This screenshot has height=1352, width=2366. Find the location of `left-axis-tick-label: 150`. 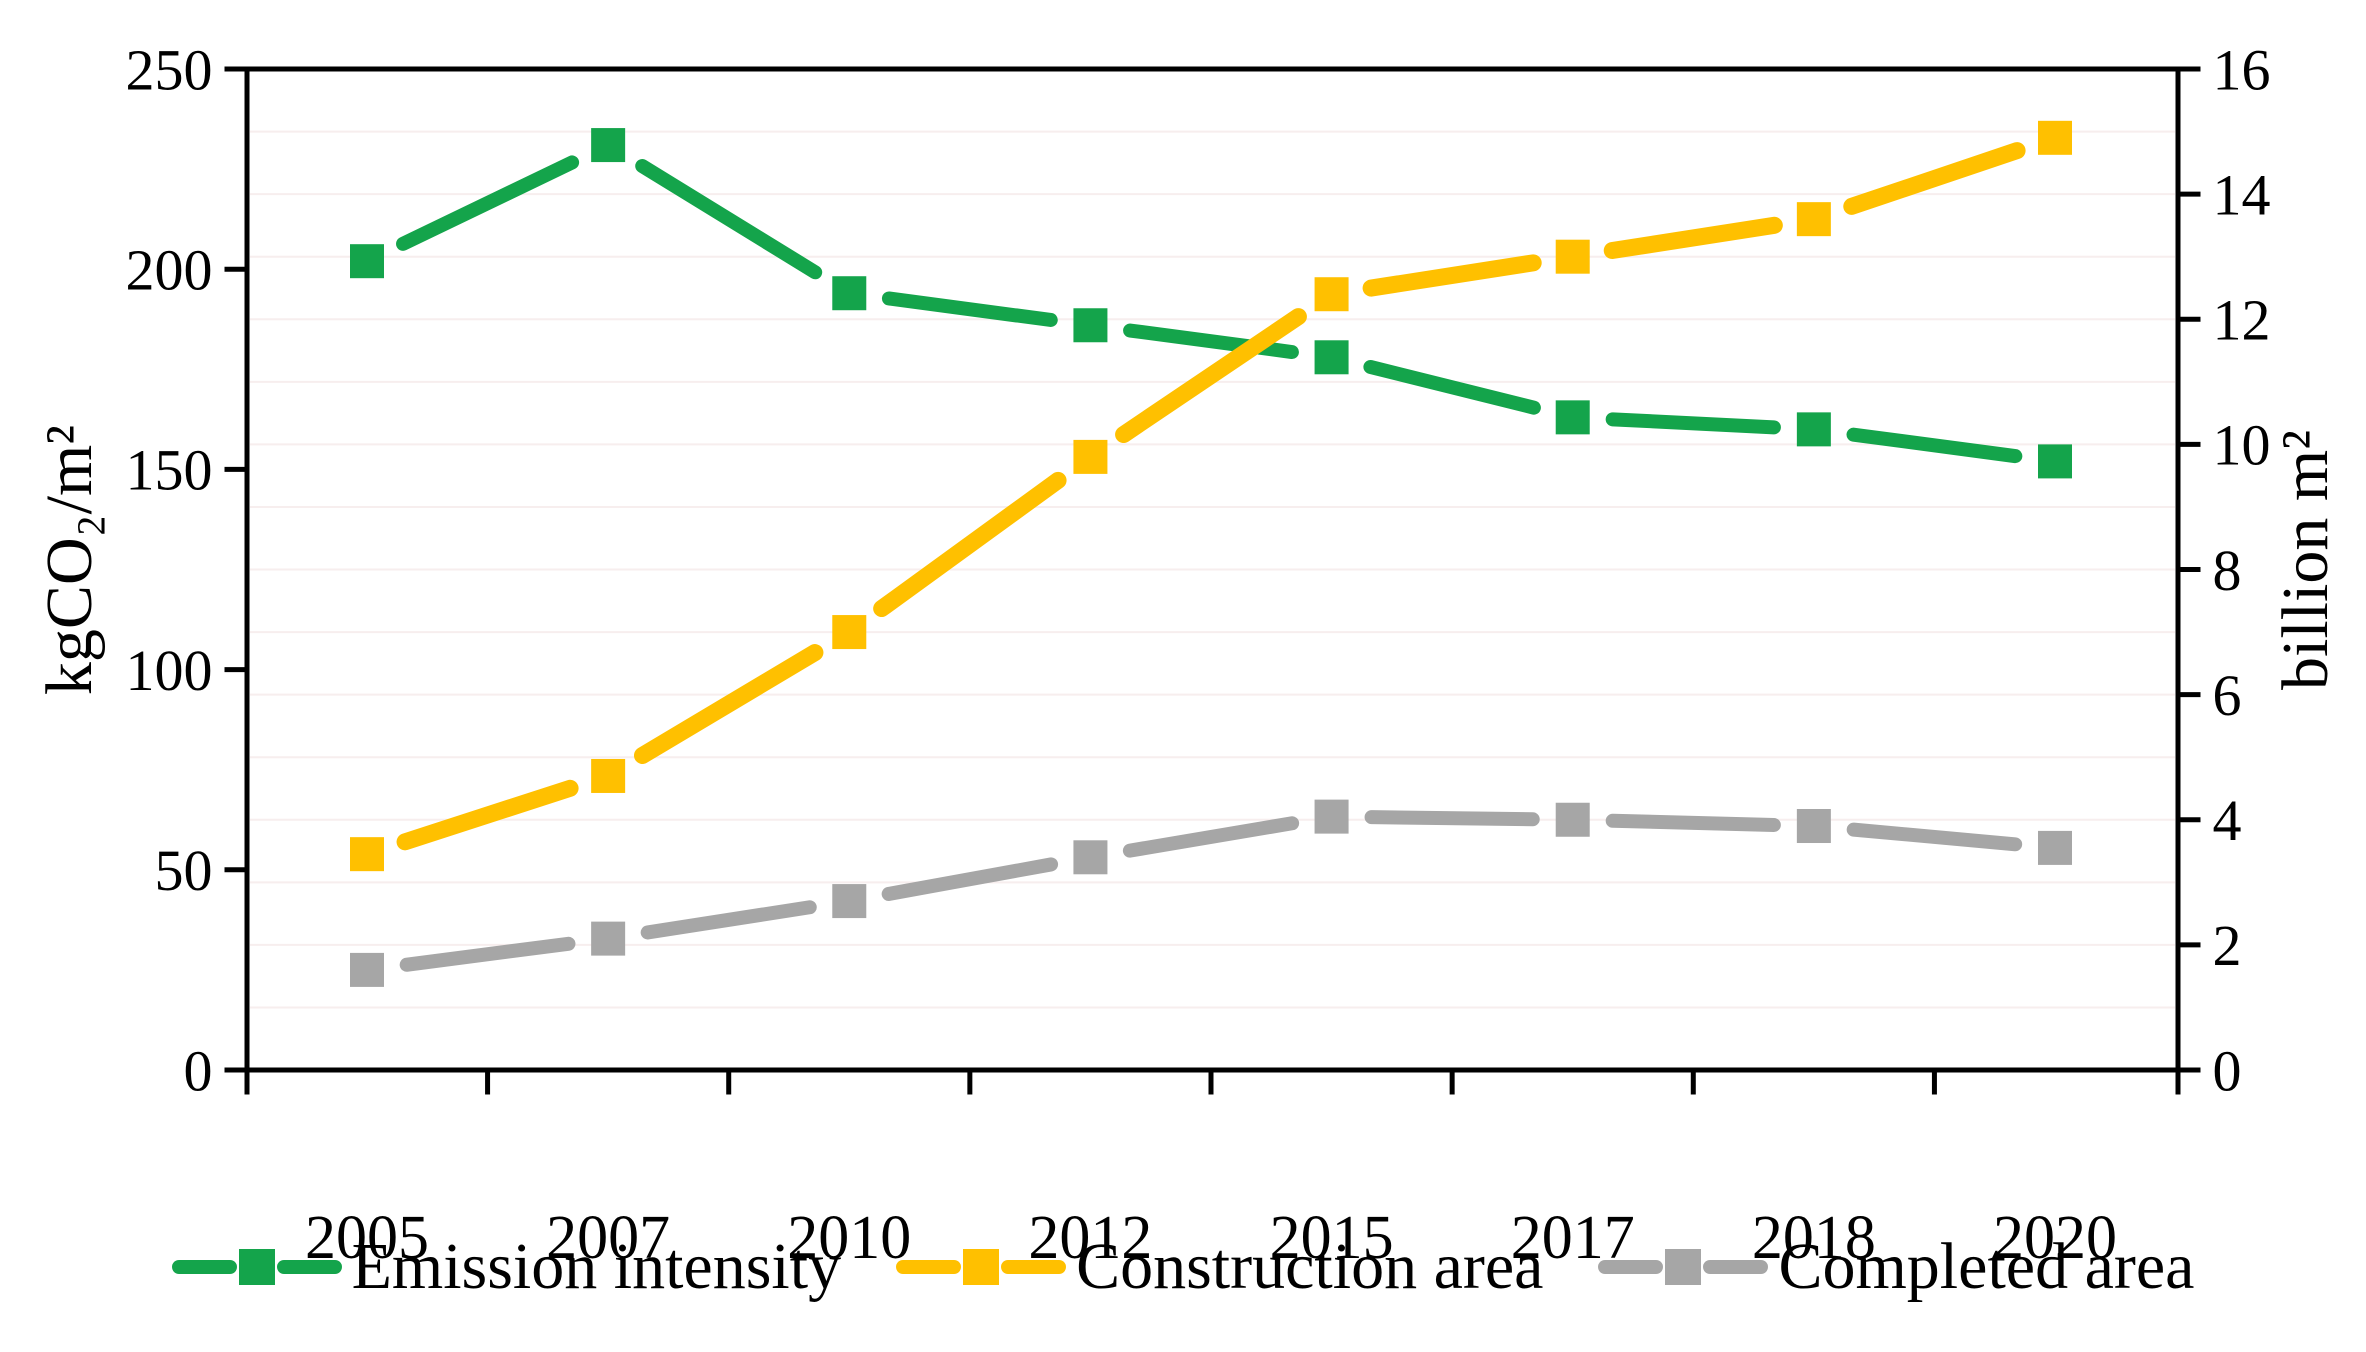

left-axis-tick-label: 150 is located at coordinates (169, 470).